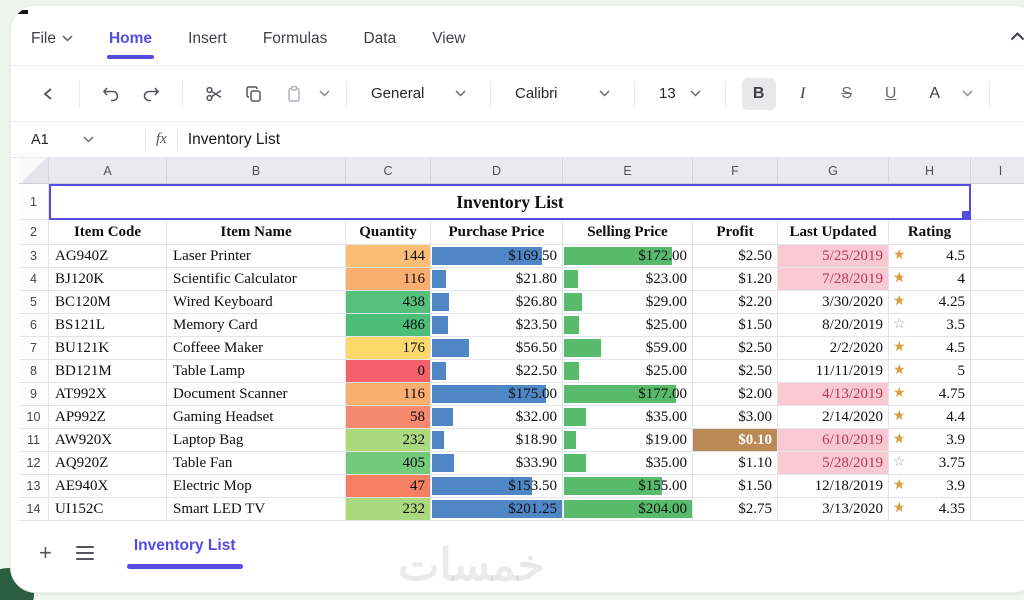  What do you see at coordinates (388, 171) in the screenshot?
I see `column-header-C: C` at bounding box center [388, 171].